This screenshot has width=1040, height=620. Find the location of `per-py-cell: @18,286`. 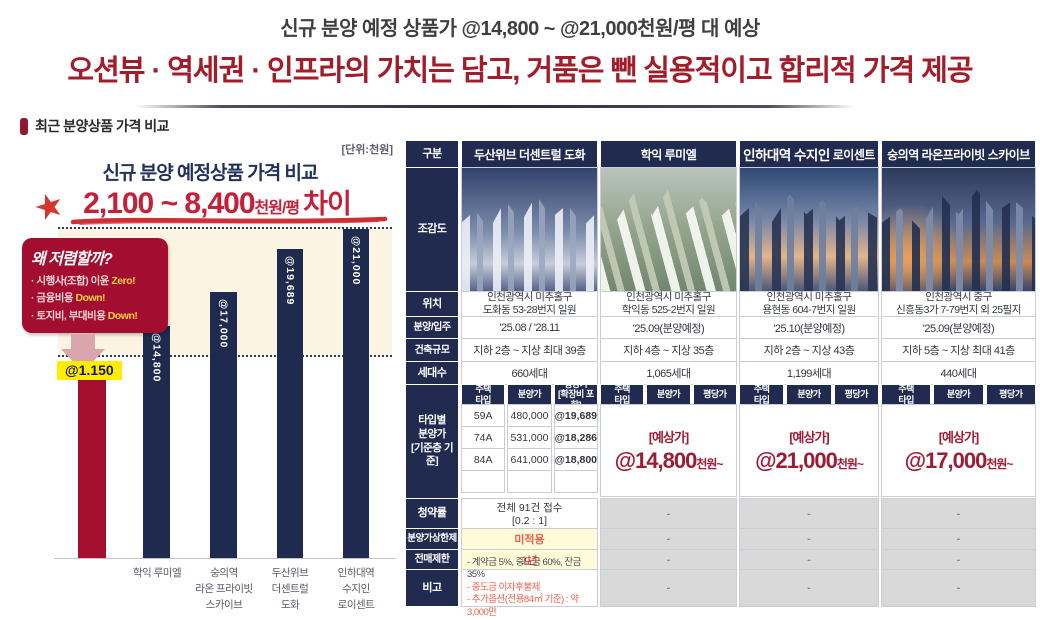

per-py-cell: @18,286 is located at coordinates (576, 437).